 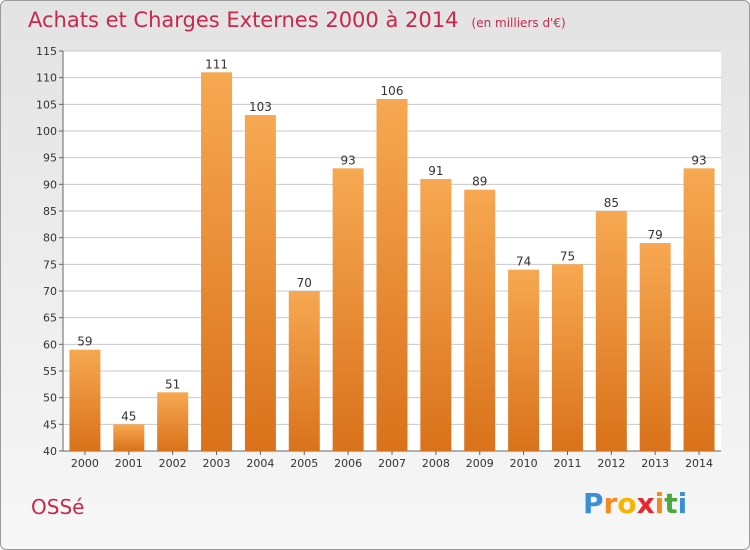 What do you see at coordinates (50, 424) in the screenshot?
I see `y-tick-label: 45` at bounding box center [50, 424].